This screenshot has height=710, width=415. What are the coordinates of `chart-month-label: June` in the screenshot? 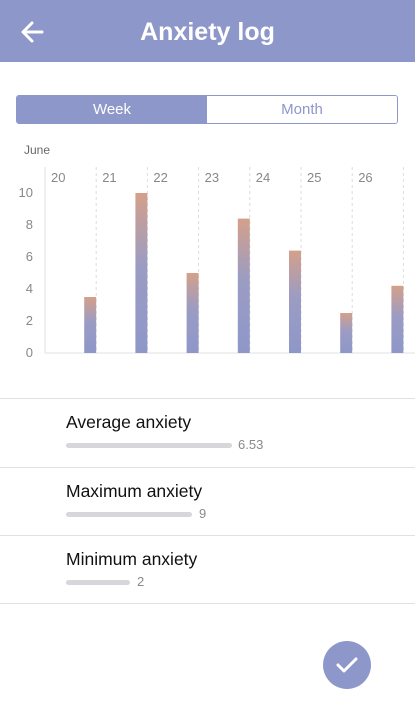 It's located at (37, 150).